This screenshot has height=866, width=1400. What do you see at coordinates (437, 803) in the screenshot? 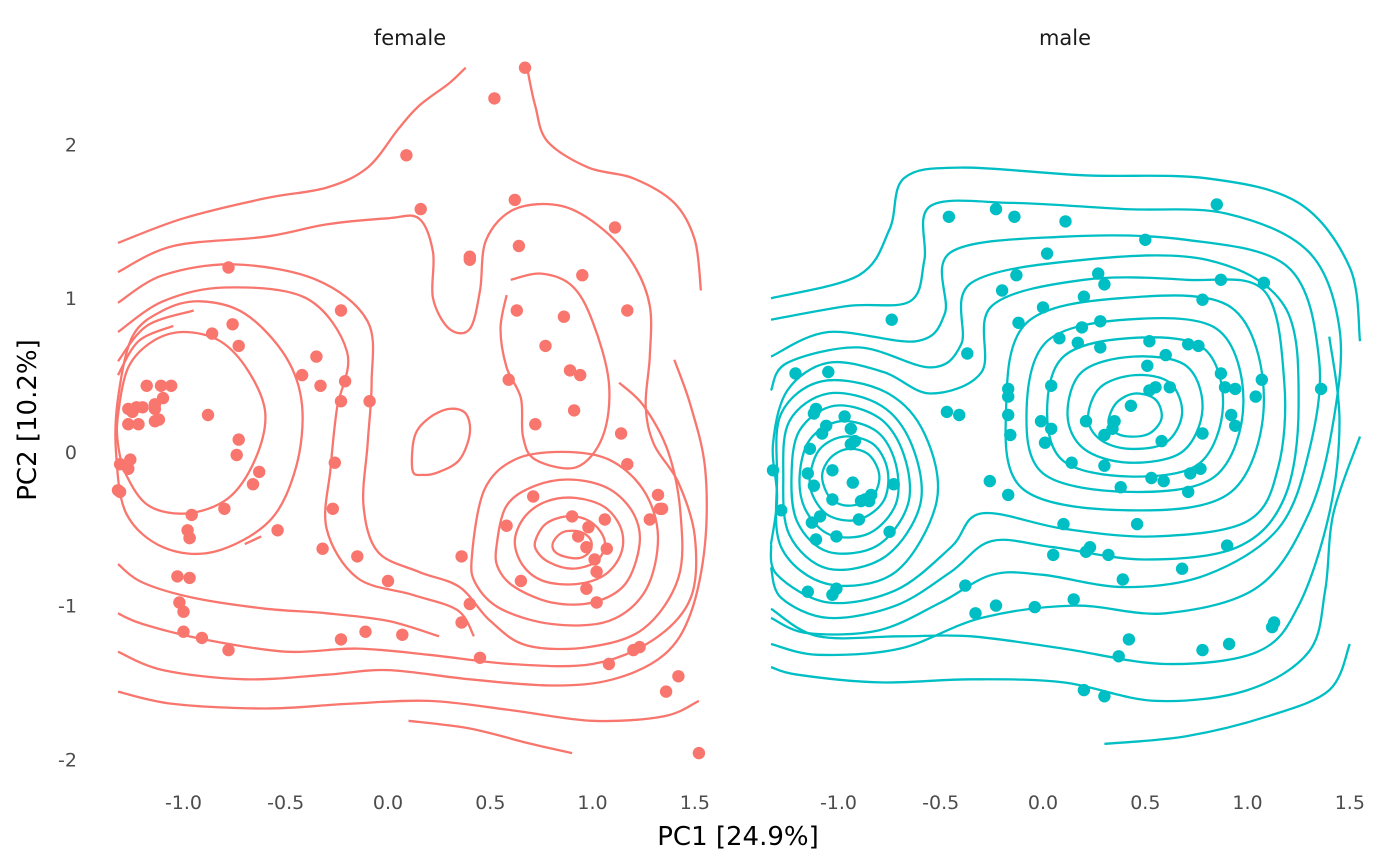
I see `x-ticks-female: -1.0 -0.5 0.0 0.5 1.0 1.5` at bounding box center [437, 803].